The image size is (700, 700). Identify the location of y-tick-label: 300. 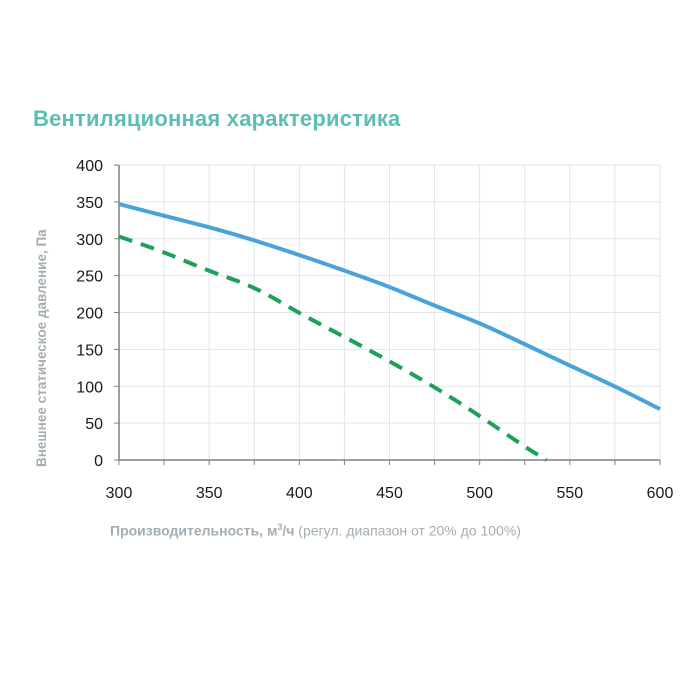
(89, 240).